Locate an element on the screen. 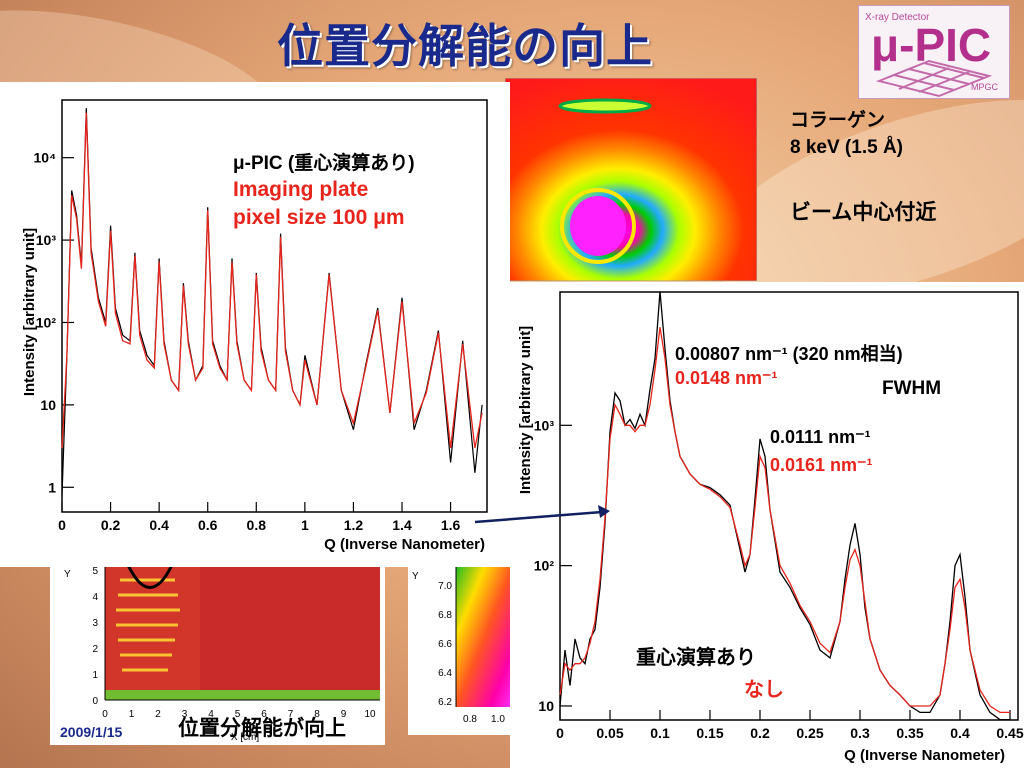 Image resolution: width=1024 pixels, height=772 pixels. right-x-tick-label: 0.25 is located at coordinates (809, 733).